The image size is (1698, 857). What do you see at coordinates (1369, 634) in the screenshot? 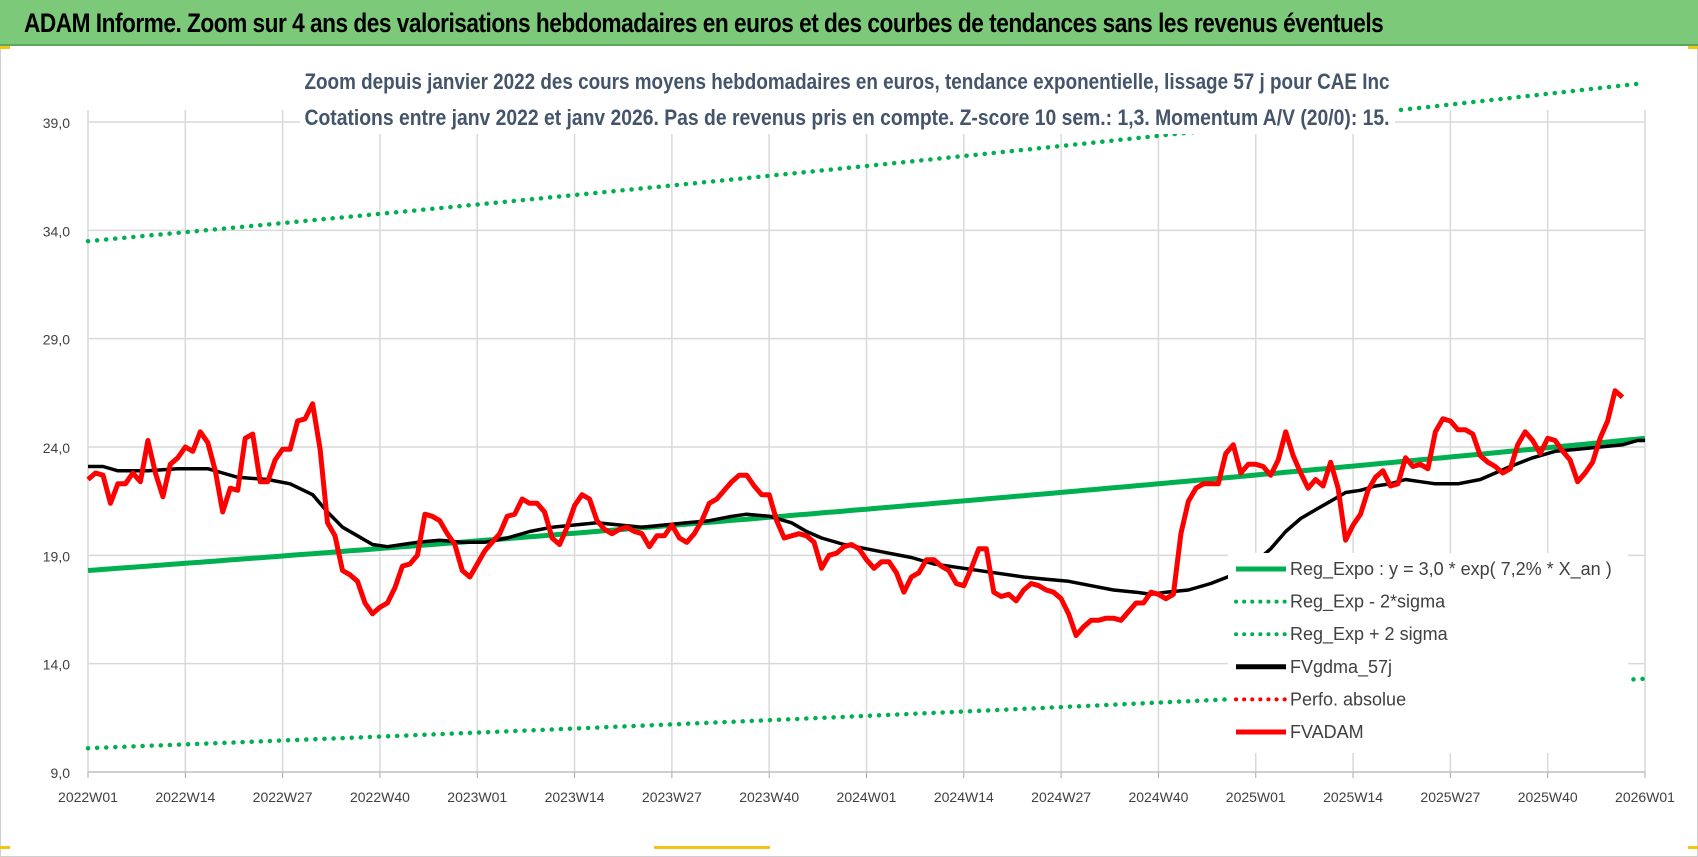
I see `legend-label-reg_plus: Reg_Exp + 2 sigma` at bounding box center [1369, 634].